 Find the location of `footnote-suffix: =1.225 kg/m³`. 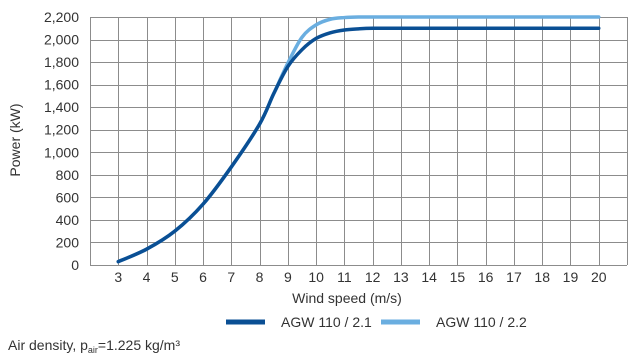

footnote-suffix: =1.225 kg/m³ is located at coordinates (139, 345).